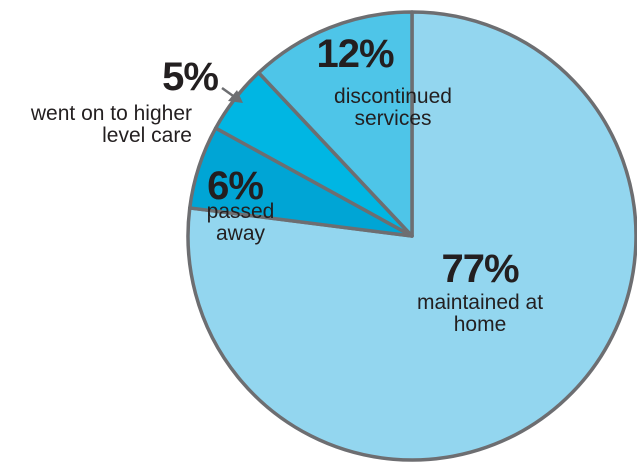 This screenshot has width=637, height=462. What do you see at coordinates (393, 108) in the screenshot?
I see `category-label: discontinued services` at bounding box center [393, 108].